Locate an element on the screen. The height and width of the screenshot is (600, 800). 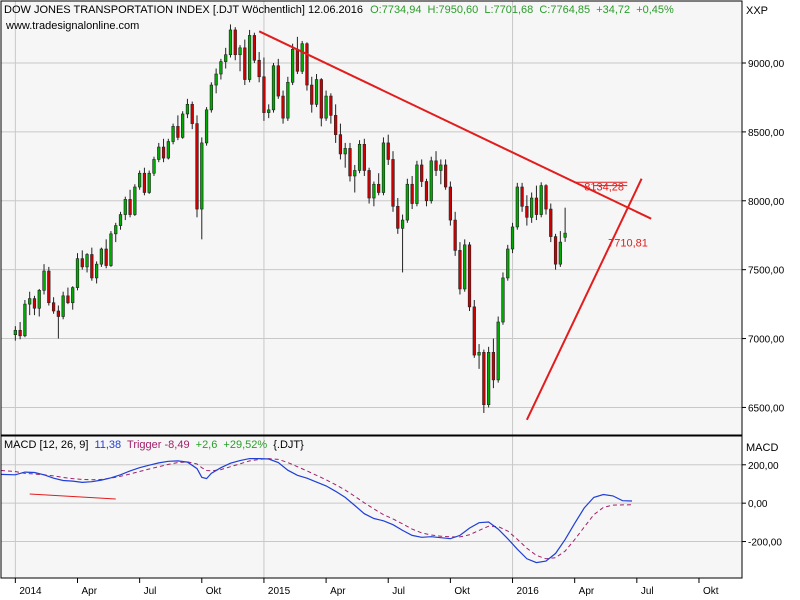
price-tick-label: 8000,00 is located at coordinates (766, 202).